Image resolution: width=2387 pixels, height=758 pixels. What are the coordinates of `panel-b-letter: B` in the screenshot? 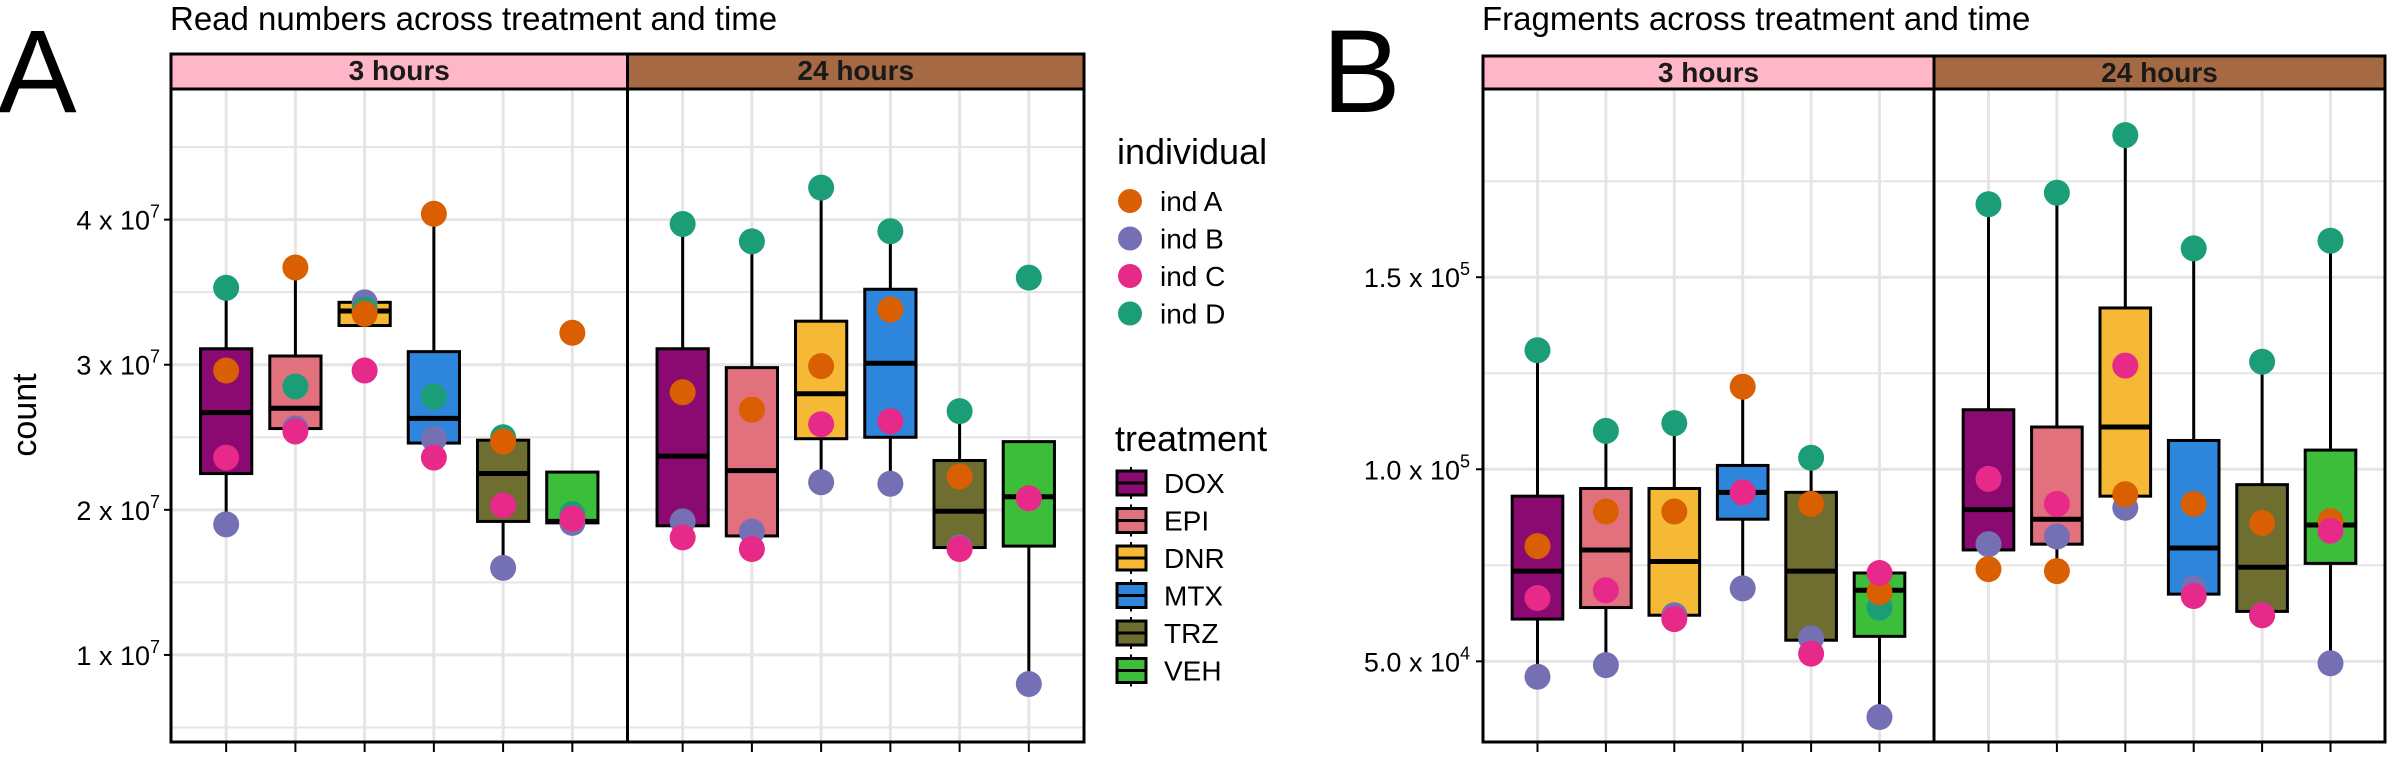 It's located at (1361, 72).